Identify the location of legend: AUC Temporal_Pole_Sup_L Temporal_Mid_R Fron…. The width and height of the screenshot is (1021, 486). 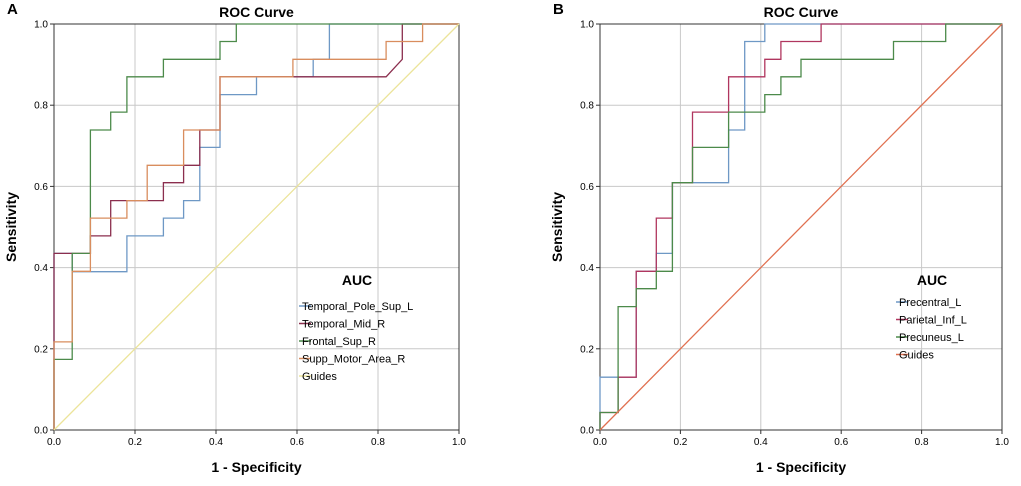
(356, 327).